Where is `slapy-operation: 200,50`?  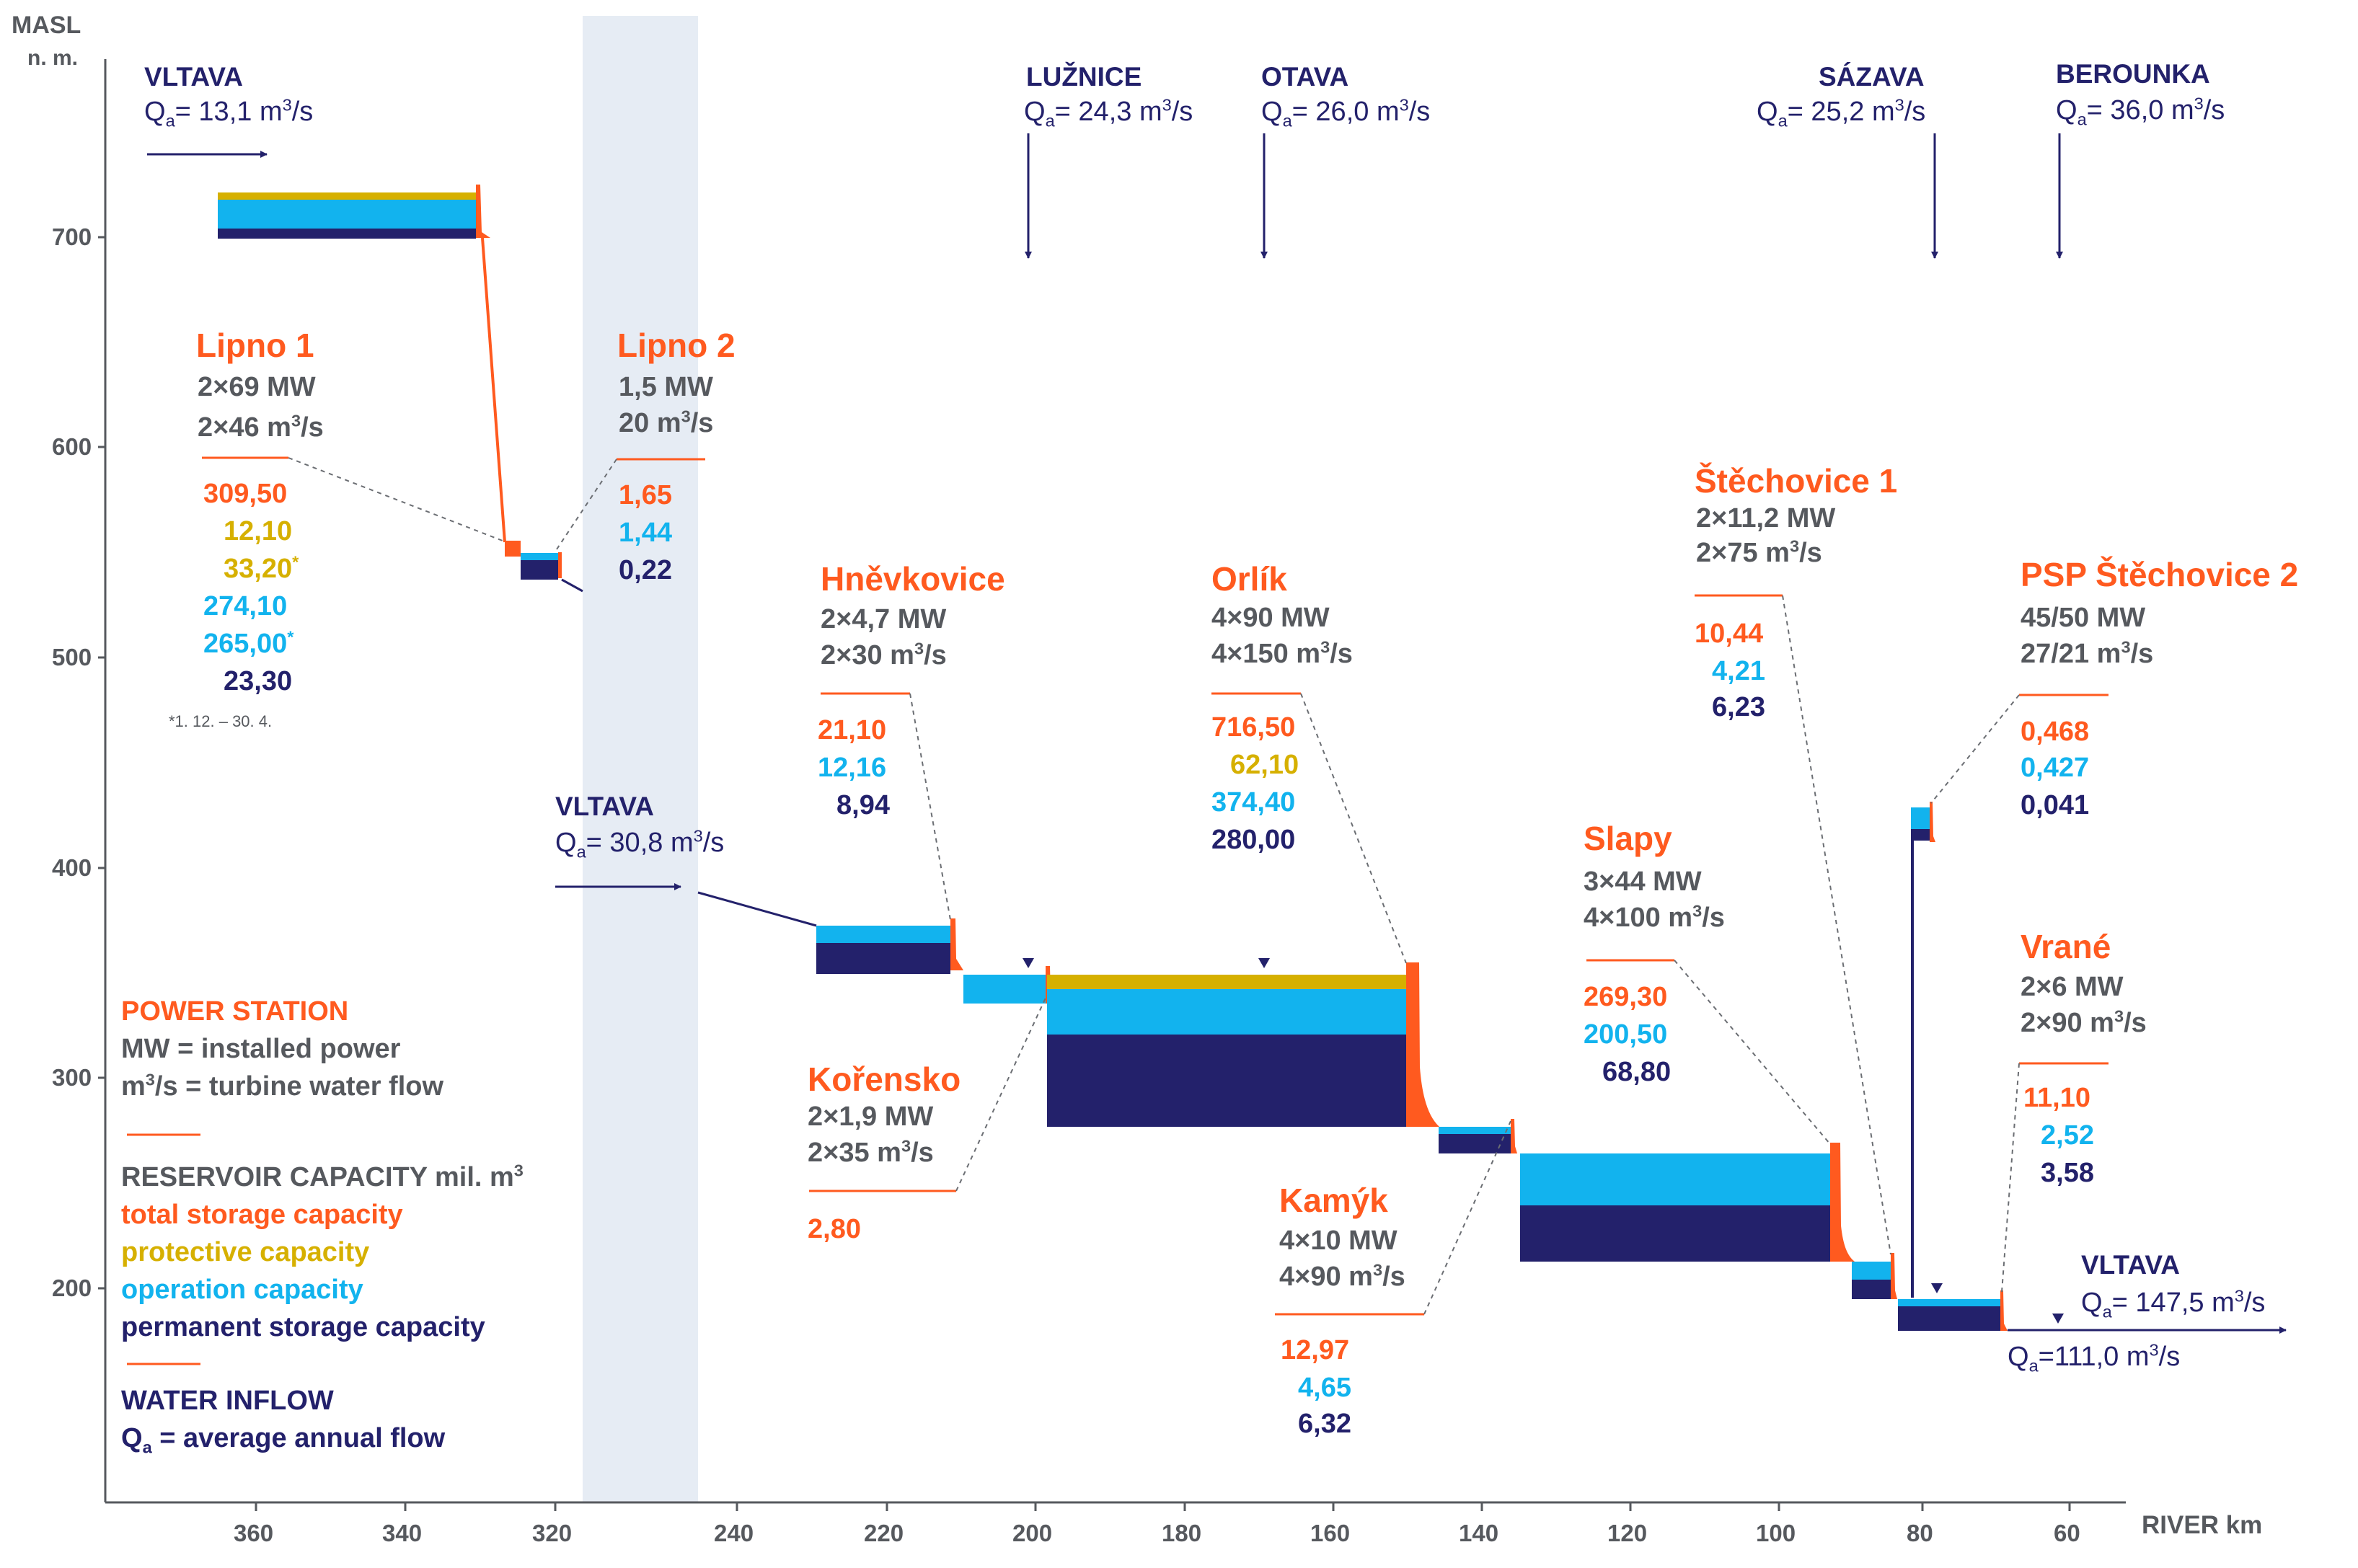 slapy-operation: 200,50 is located at coordinates (1626, 1034).